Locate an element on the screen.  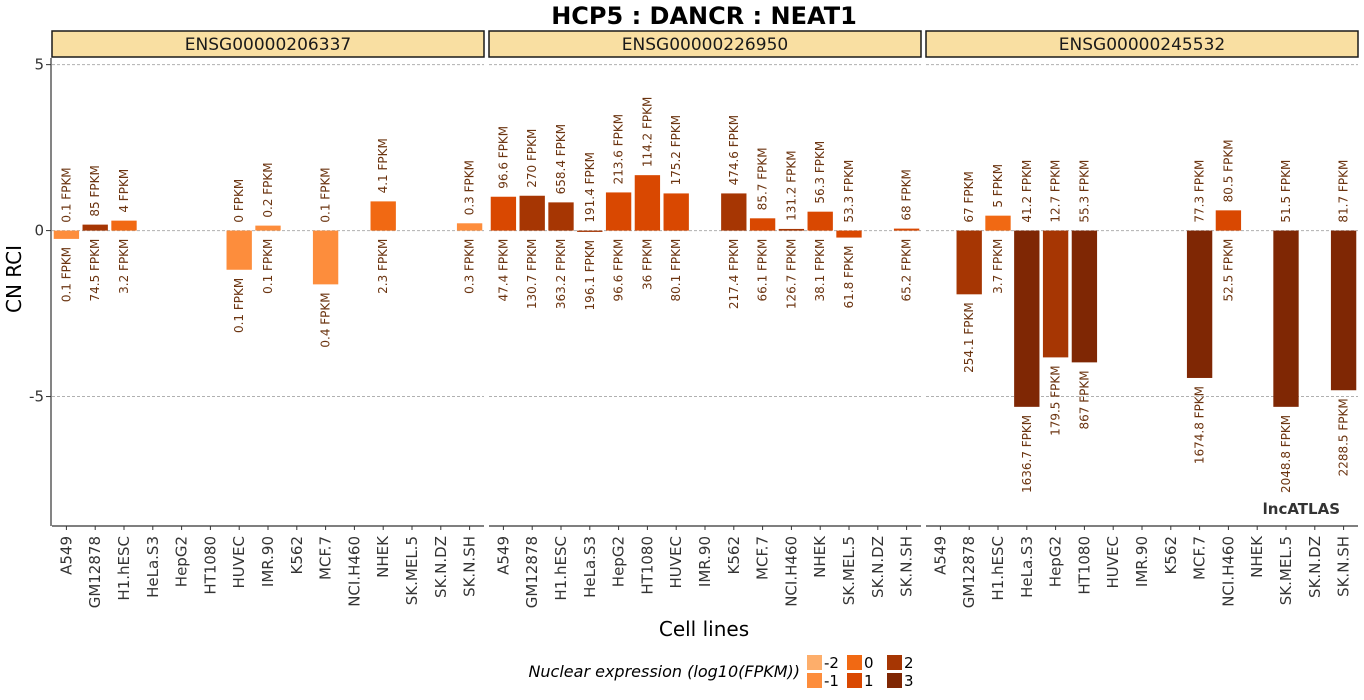
cyto-fpkm-label: 191.4 FPKM is located at coordinates (590, 187).